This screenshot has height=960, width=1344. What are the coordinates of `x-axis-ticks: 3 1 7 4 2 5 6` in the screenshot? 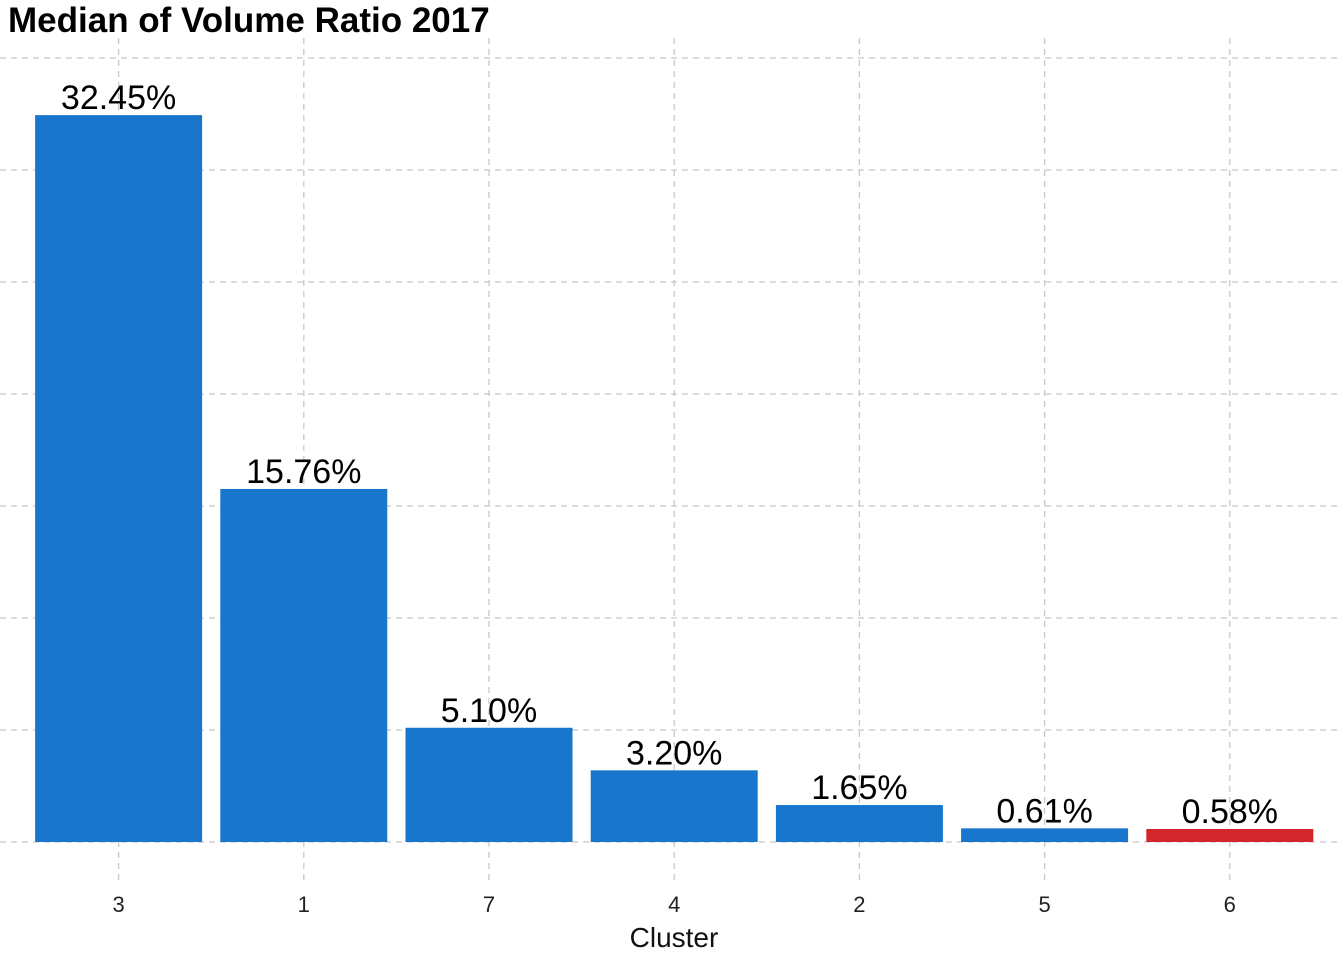 It's located at (673, 904).